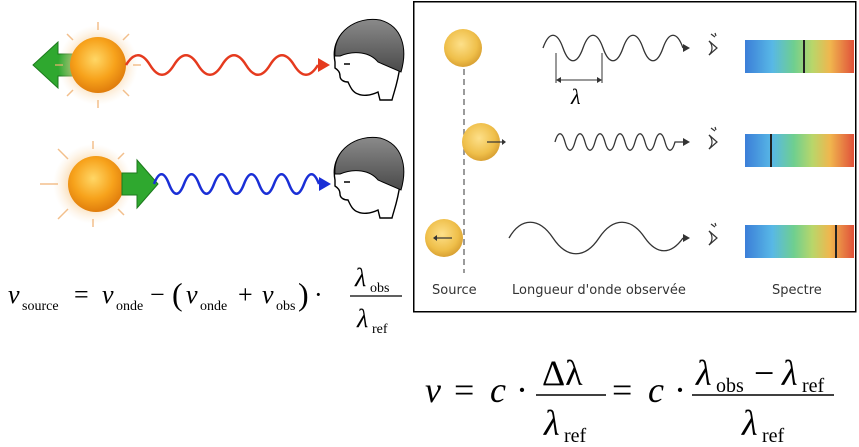 Image resolution: width=859 pixels, height=447 pixels. I want to click on caption-wavelength: Longueur d'onde observée, so click(599, 290).